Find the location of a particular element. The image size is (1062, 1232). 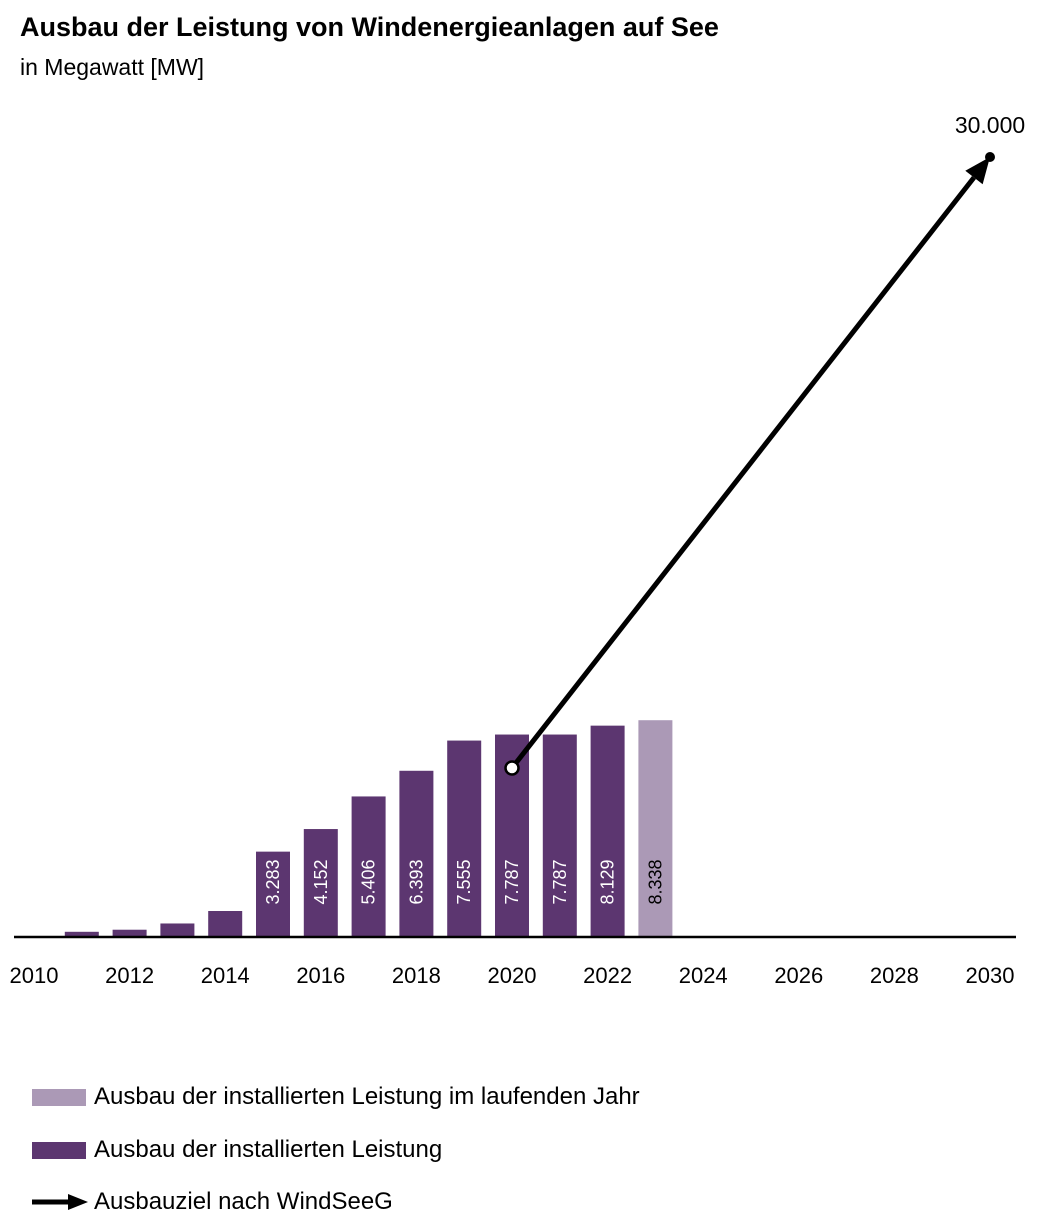

target-value-label: 30.000 is located at coordinates (990, 125).